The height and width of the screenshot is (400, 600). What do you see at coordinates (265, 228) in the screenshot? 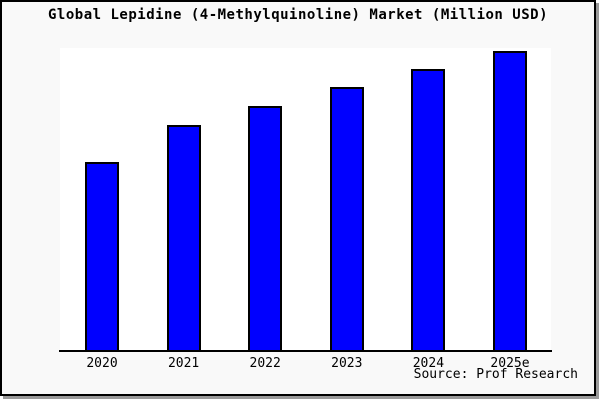
I see `bar-2022` at bounding box center [265, 228].